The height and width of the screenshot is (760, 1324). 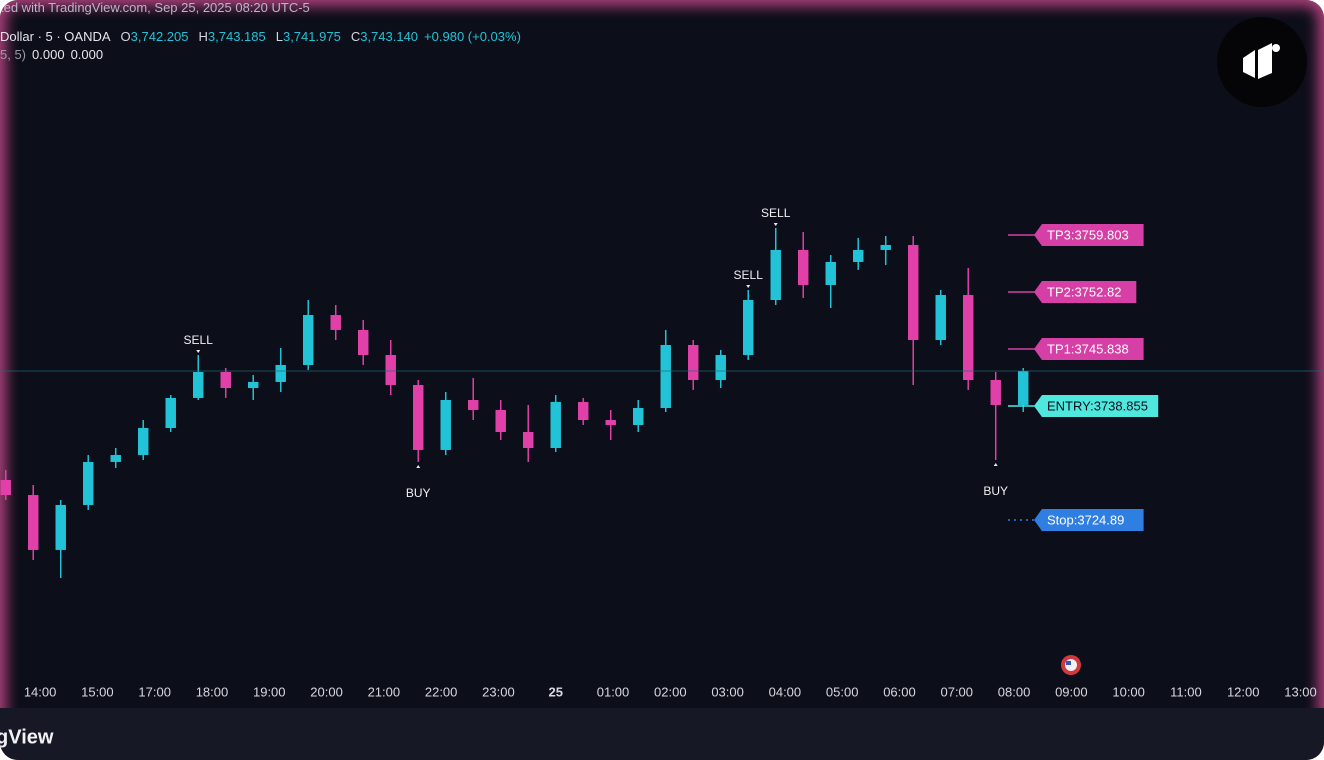 I want to click on ohlc-item: L3,741.975, so click(x=306, y=36).